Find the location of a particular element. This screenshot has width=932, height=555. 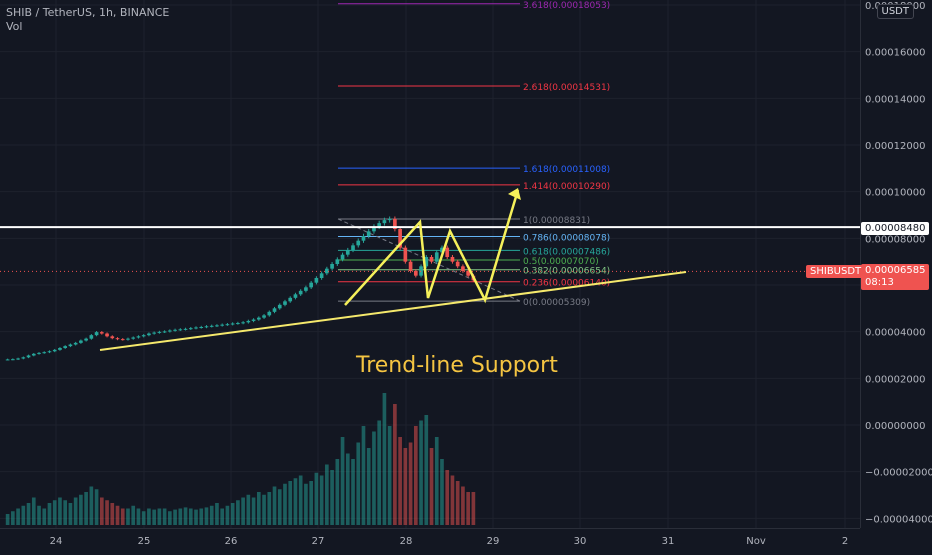

volume-bars is located at coordinates (240, 459).